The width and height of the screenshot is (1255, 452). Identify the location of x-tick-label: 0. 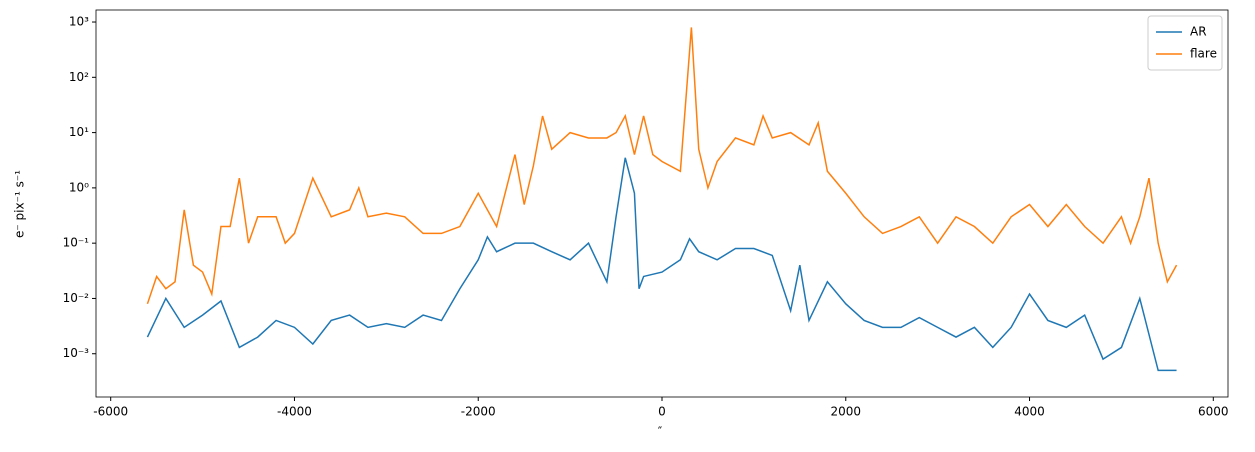
(662, 412).